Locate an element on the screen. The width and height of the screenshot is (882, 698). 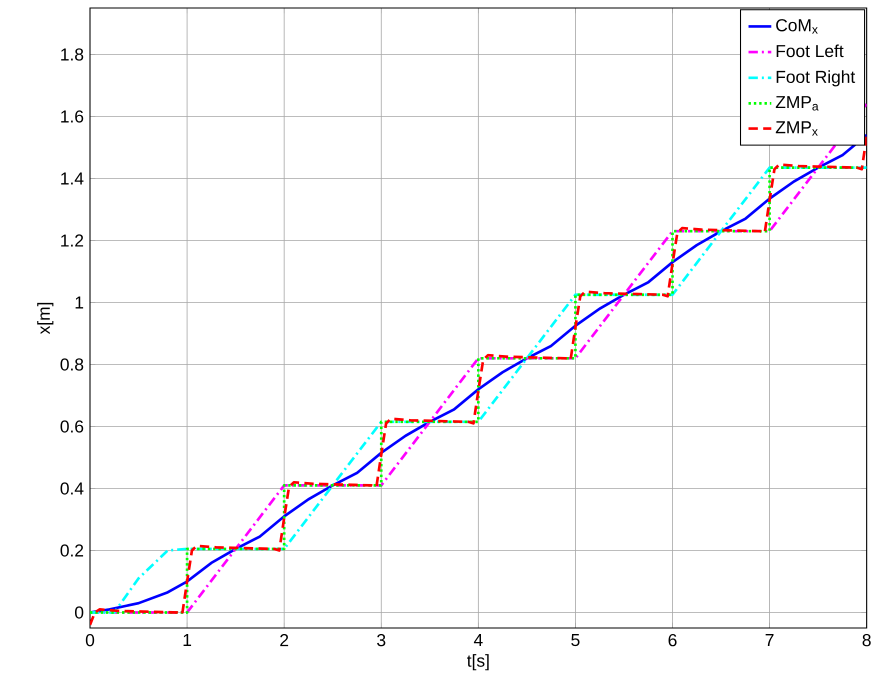
legend-label: CoM$_{x}$ is located at coordinates (797, 26).